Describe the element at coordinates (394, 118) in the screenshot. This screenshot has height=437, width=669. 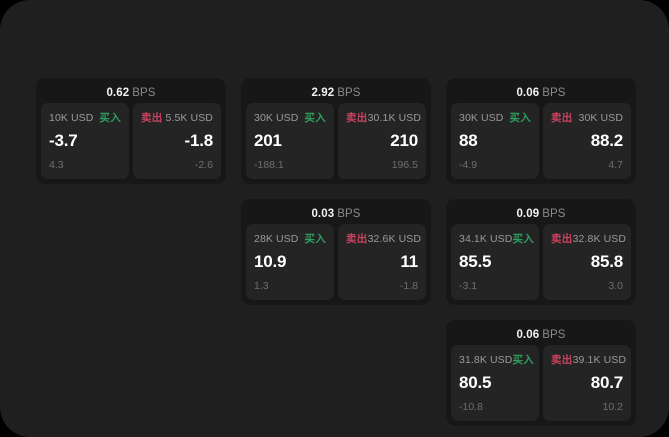
I see `sell-size-label: 30.1K USD` at that location.